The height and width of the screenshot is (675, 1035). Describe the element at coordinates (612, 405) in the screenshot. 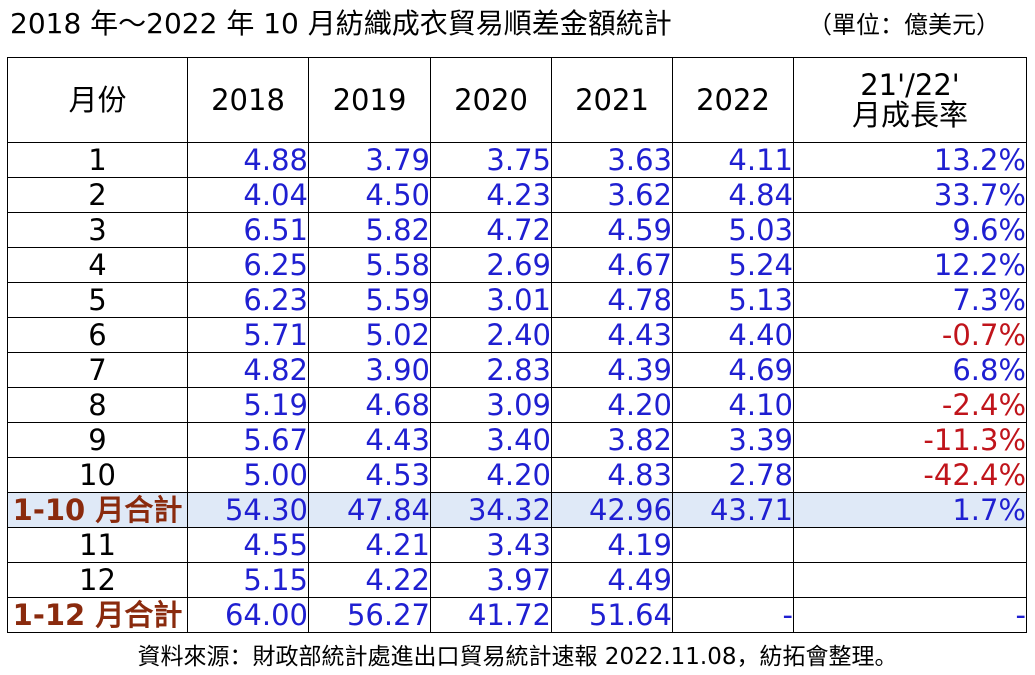

I see `value-cell-2021: 4.20` at that location.